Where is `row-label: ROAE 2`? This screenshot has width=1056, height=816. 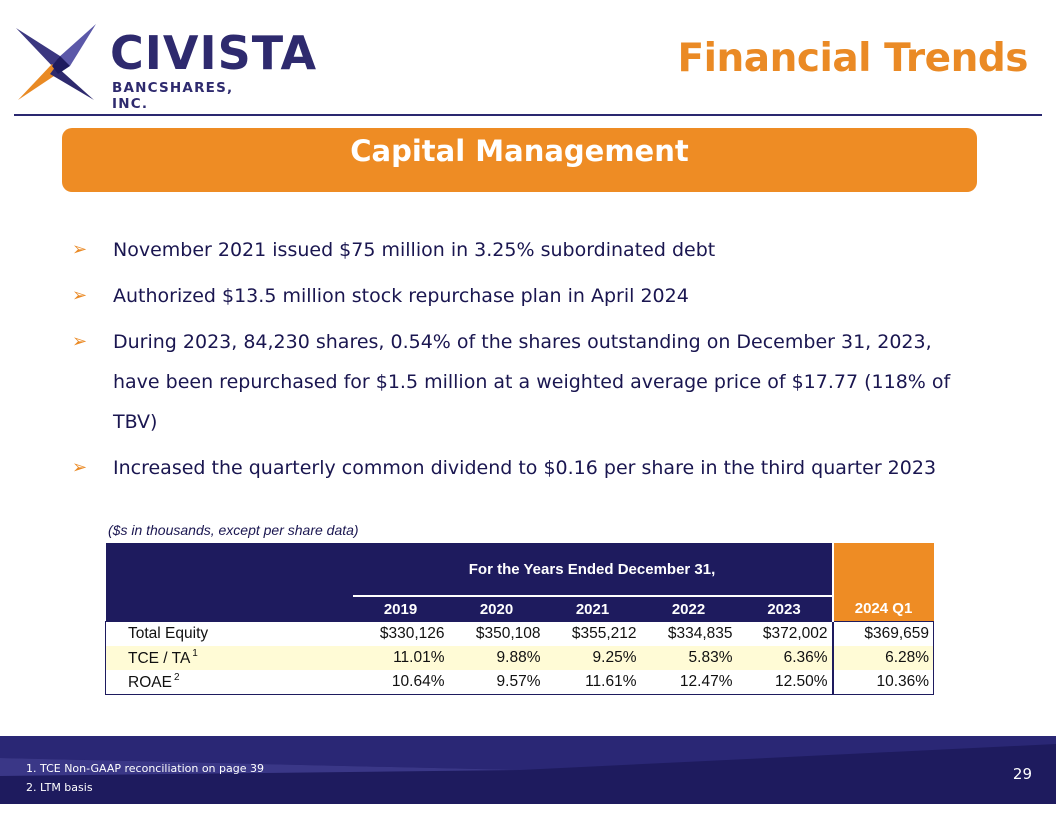 row-label: ROAE 2 is located at coordinates (154, 681).